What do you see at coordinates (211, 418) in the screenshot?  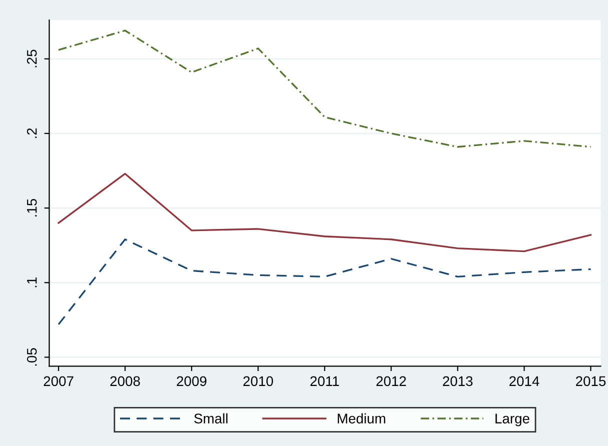 I see `legend-label: Small` at bounding box center [211, 418].